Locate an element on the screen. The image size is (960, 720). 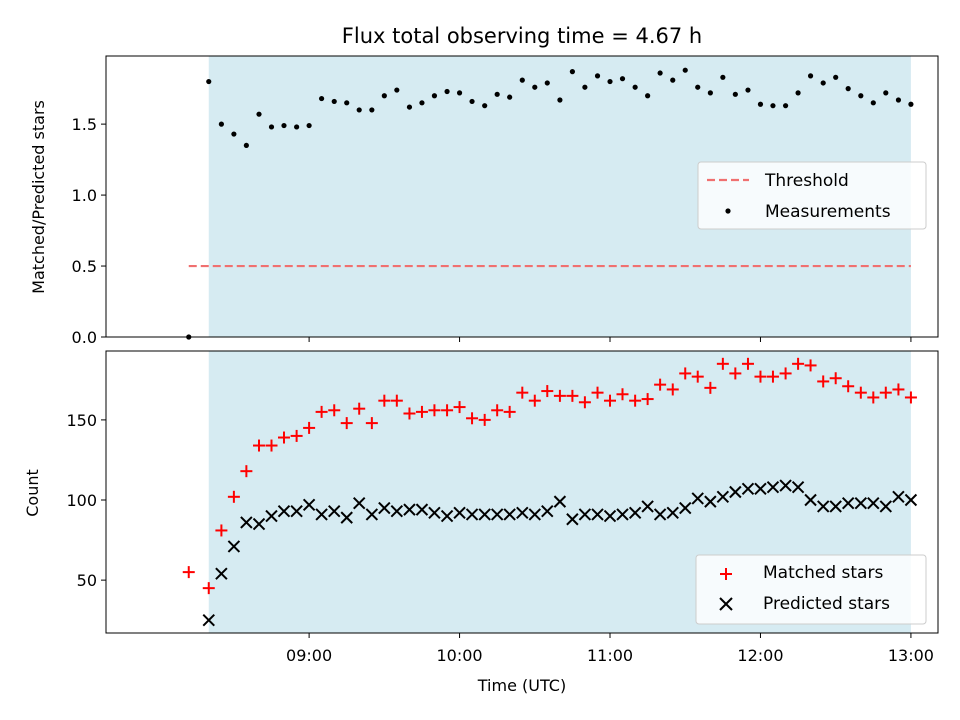
bottom-x-tick-label: 09:00 is located at coordinates (309, 655).